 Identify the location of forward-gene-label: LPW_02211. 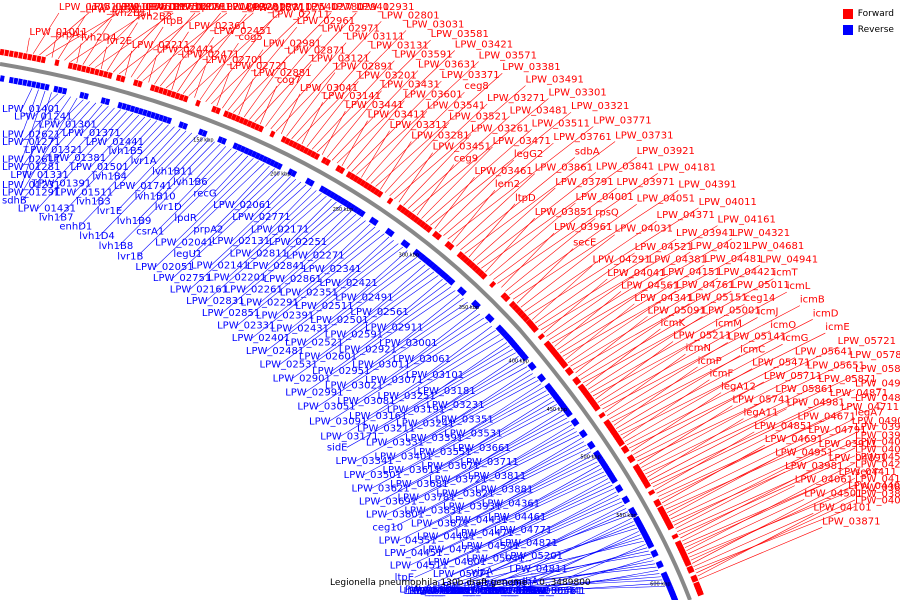
(161, 45).